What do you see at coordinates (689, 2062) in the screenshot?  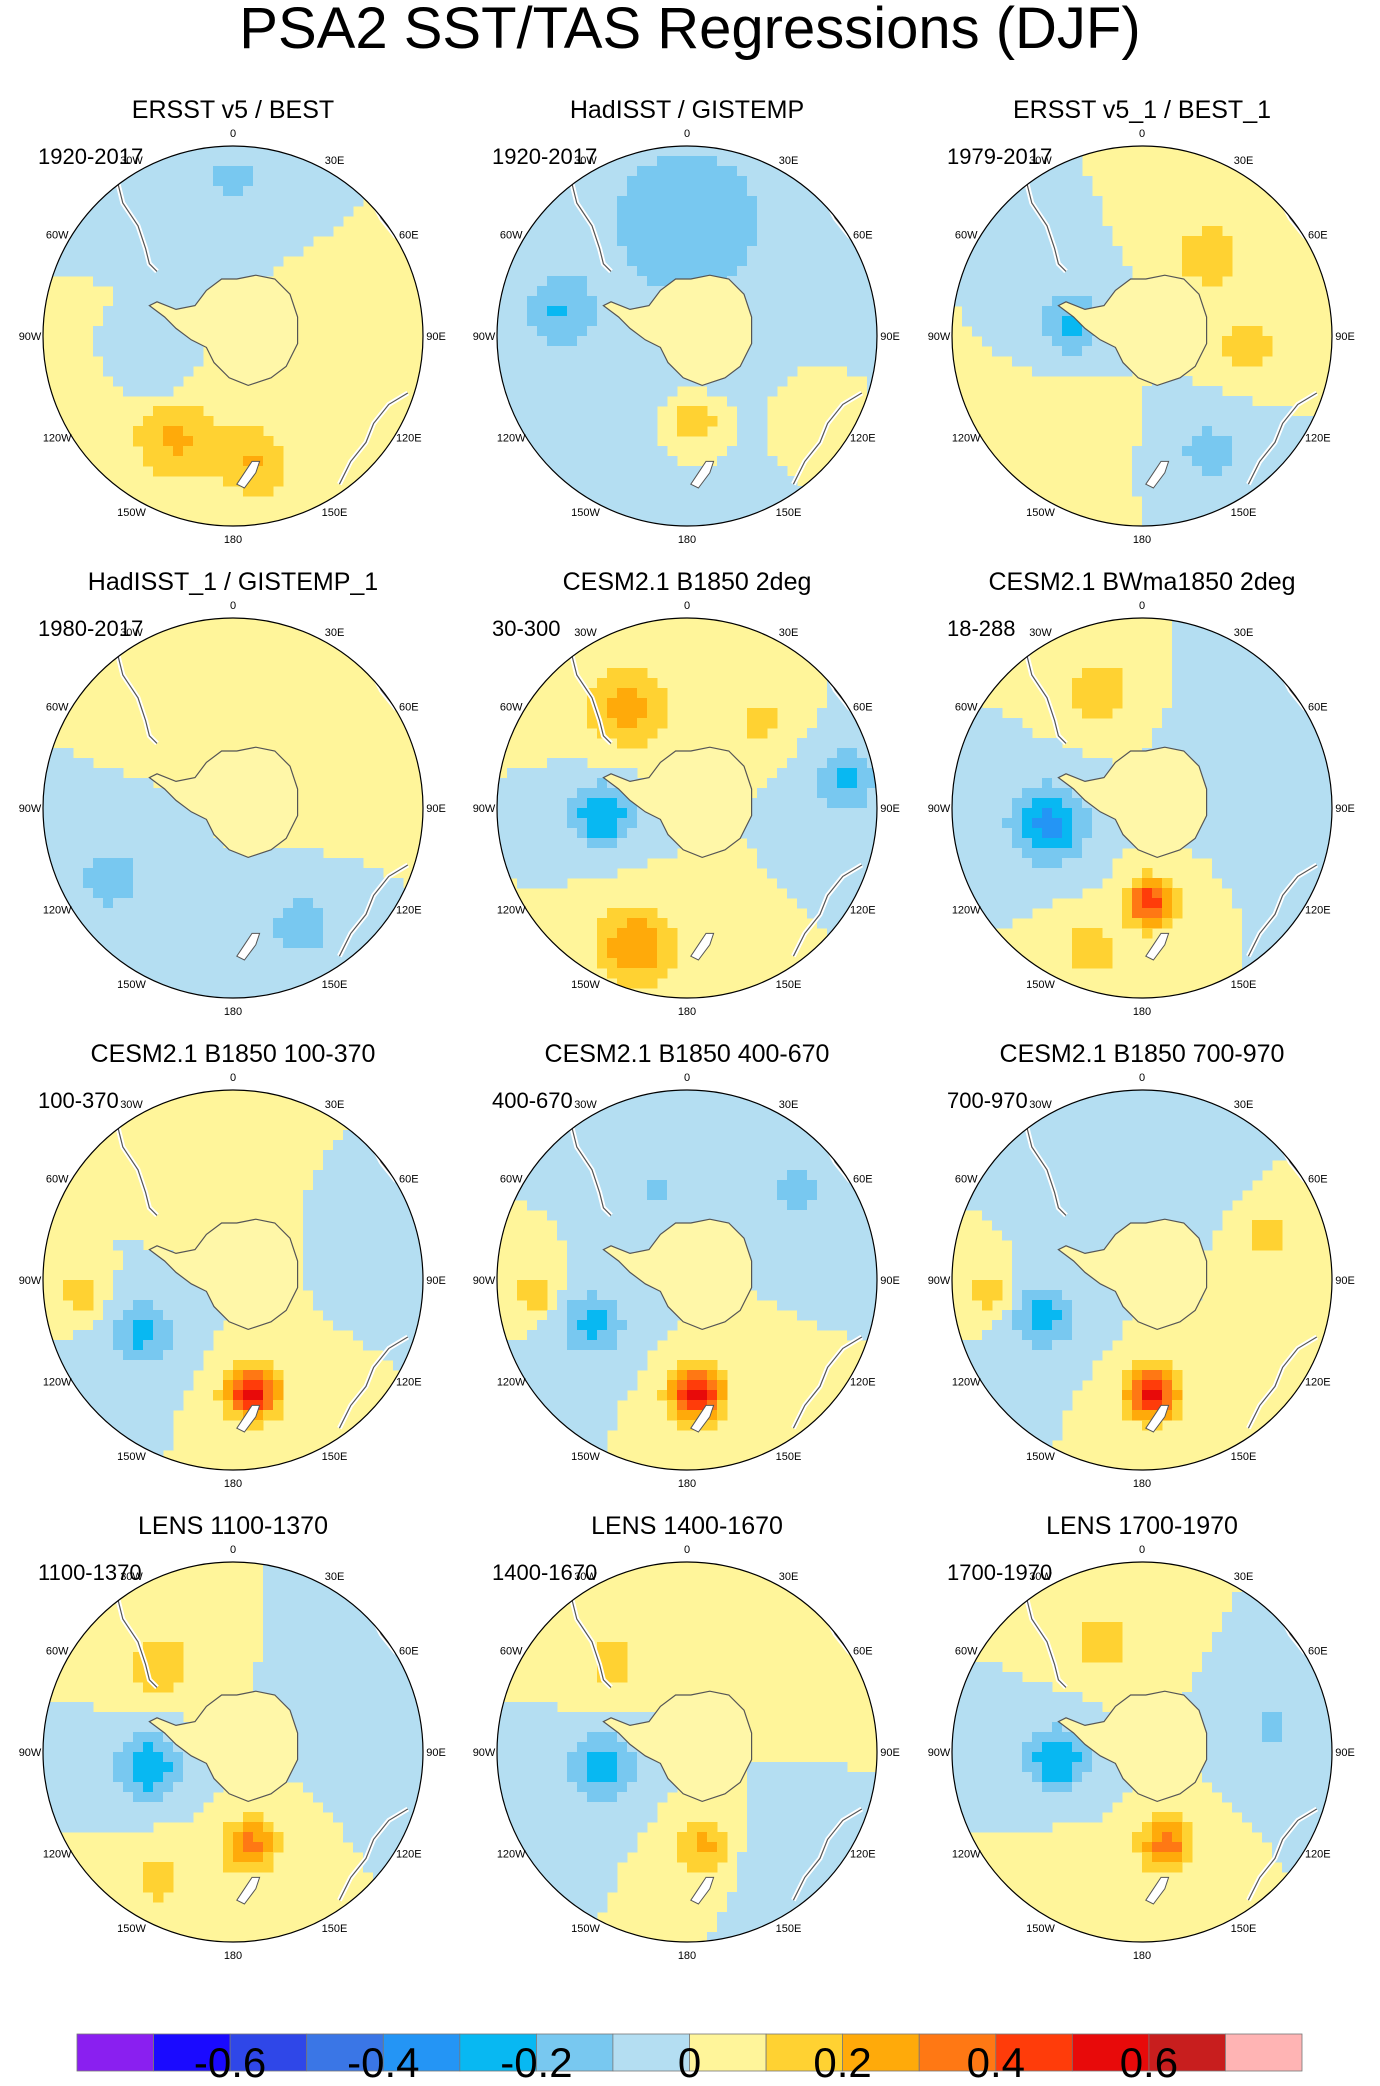 I see `colorbar-tick-label: 0` at bounding box center [689, 2062].